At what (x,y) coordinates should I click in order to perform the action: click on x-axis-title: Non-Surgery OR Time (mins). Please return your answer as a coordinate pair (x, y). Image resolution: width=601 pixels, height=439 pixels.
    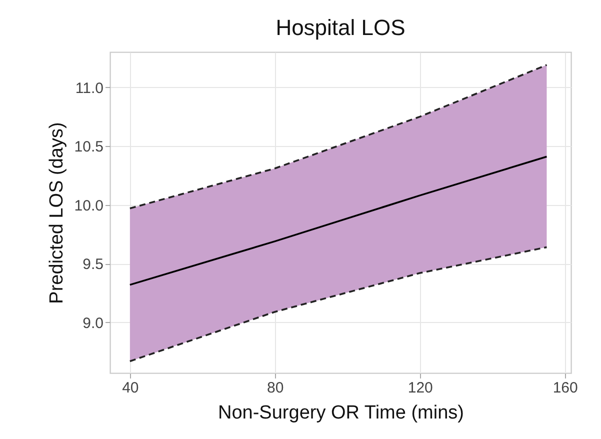
    Looking at the image, I should click on (341, 413).